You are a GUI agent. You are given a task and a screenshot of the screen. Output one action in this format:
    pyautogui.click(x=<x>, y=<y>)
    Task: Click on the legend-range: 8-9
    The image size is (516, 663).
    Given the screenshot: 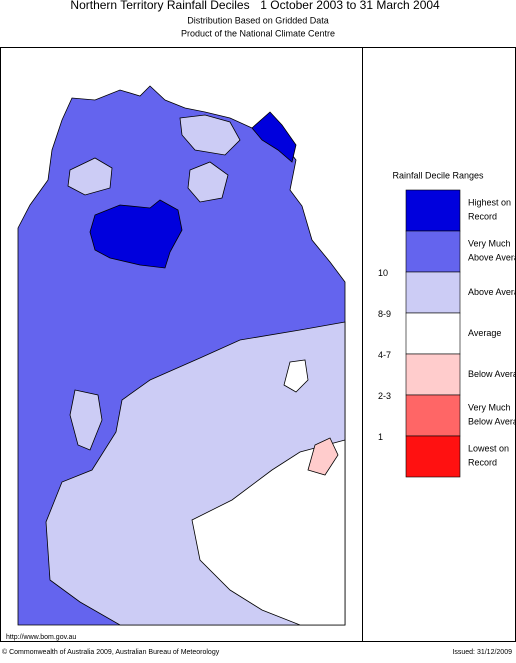 What is the action you would take?
    pyautogui.click(x=384, y=314)
    